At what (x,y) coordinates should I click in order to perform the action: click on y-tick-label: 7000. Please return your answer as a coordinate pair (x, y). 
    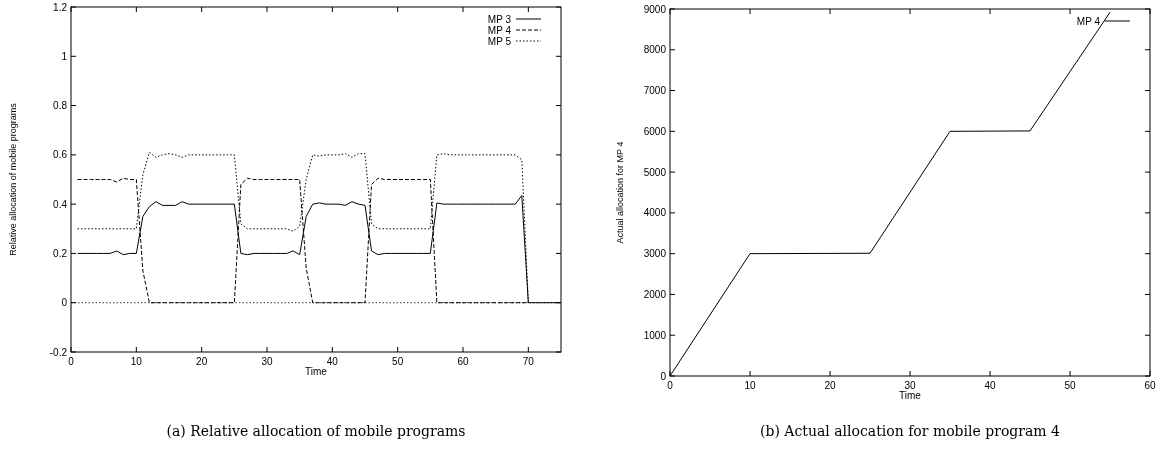
    Looking at the image, I should click on (655, 91).